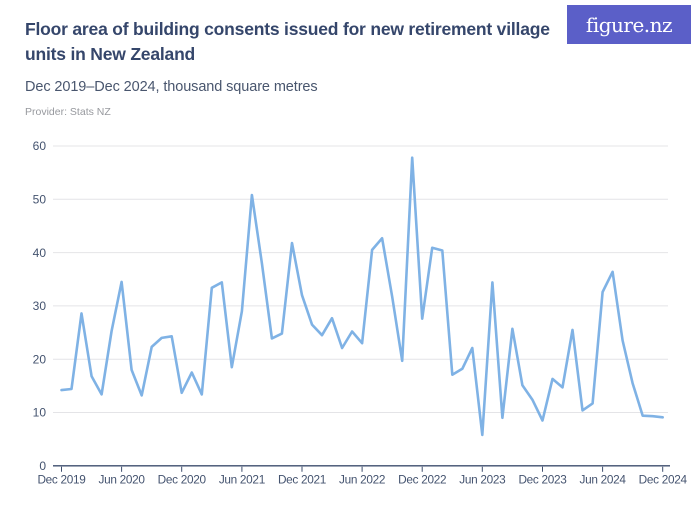 Image resolution: width=700 pixels, height=525 pixels. Describe the element at coordinates (42, 466) in the screenshot. I see `y-tick-label: 0` at that location.